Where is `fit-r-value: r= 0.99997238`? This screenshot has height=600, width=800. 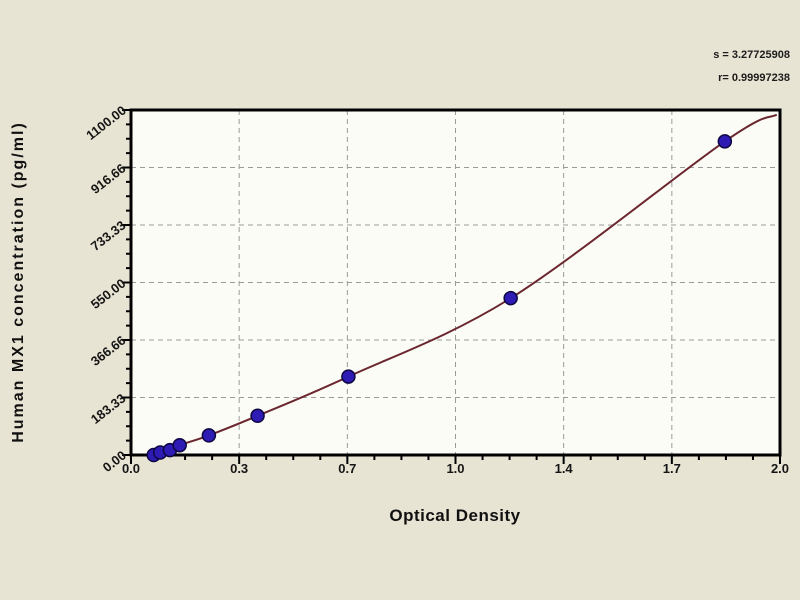
fit-r-value: r= 0.99997238 is located at coordinates (754, 78).